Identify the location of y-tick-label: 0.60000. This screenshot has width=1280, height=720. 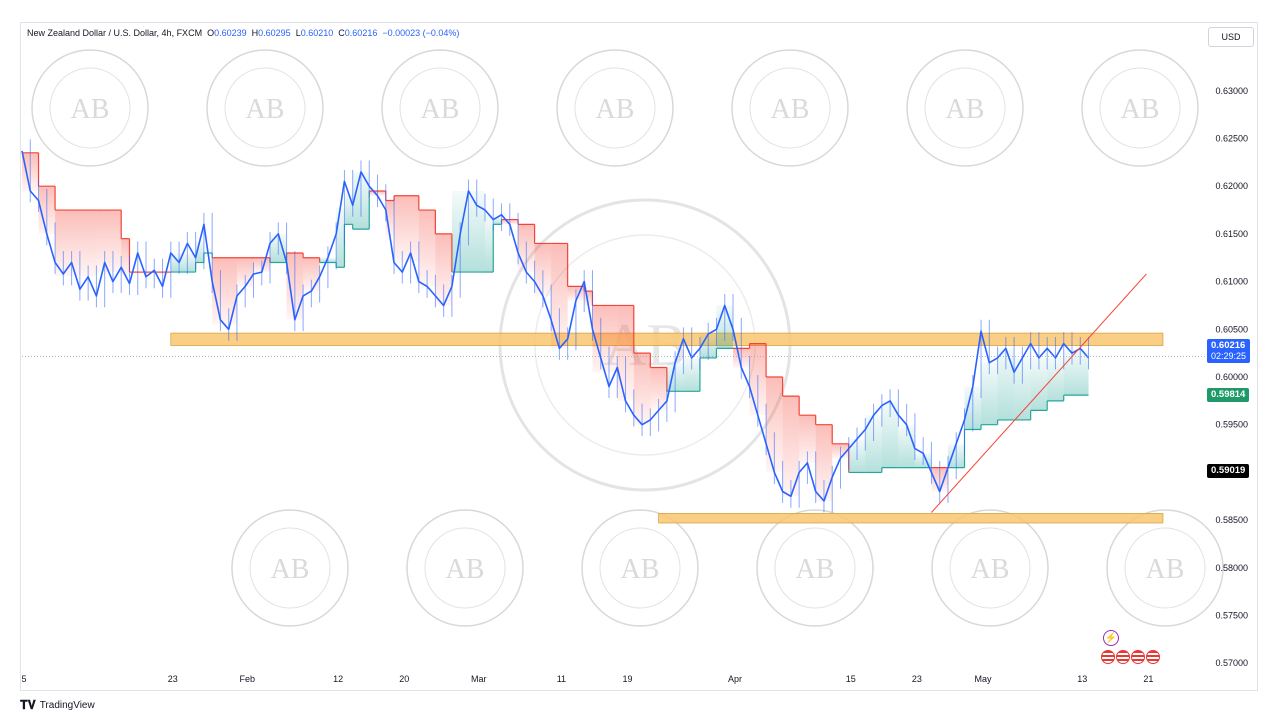
(1231, 377).